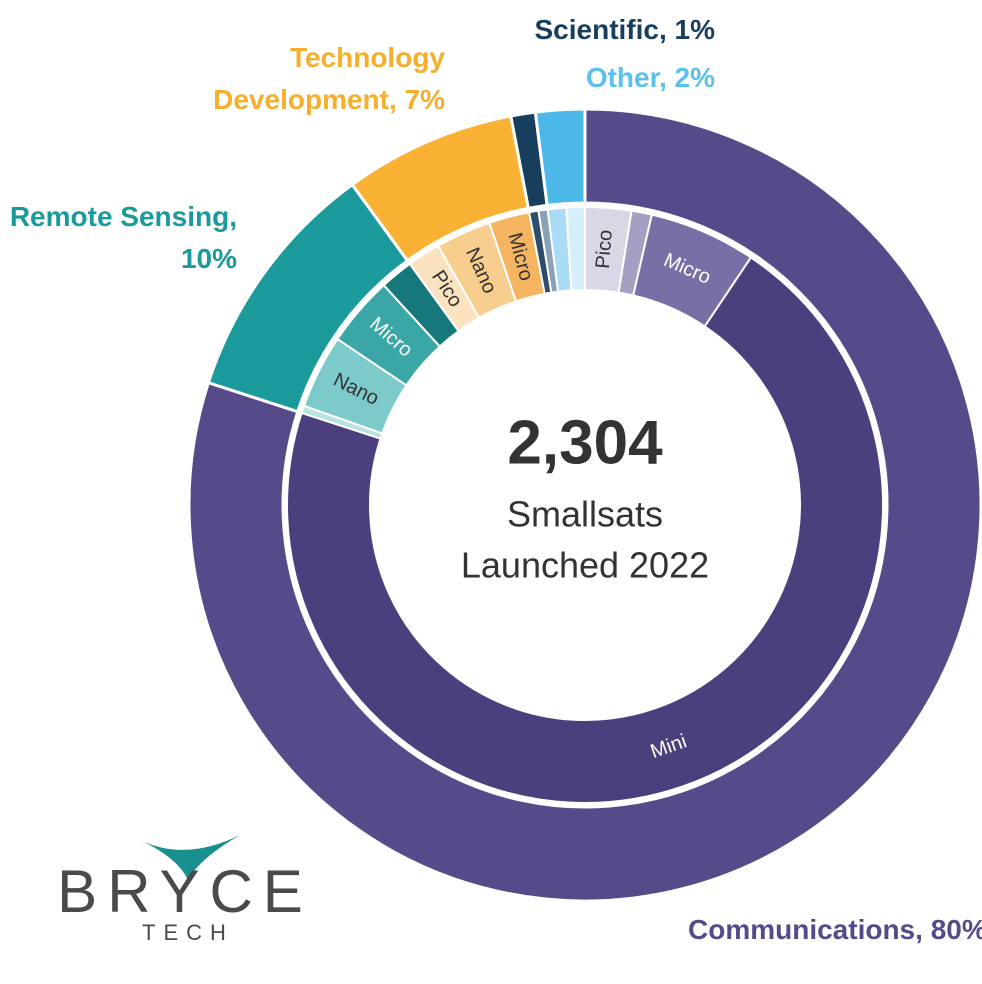 The width and height of the screenshot is (982, 984). I want to click on segment-label: Other, 2%, so click(650, 77).